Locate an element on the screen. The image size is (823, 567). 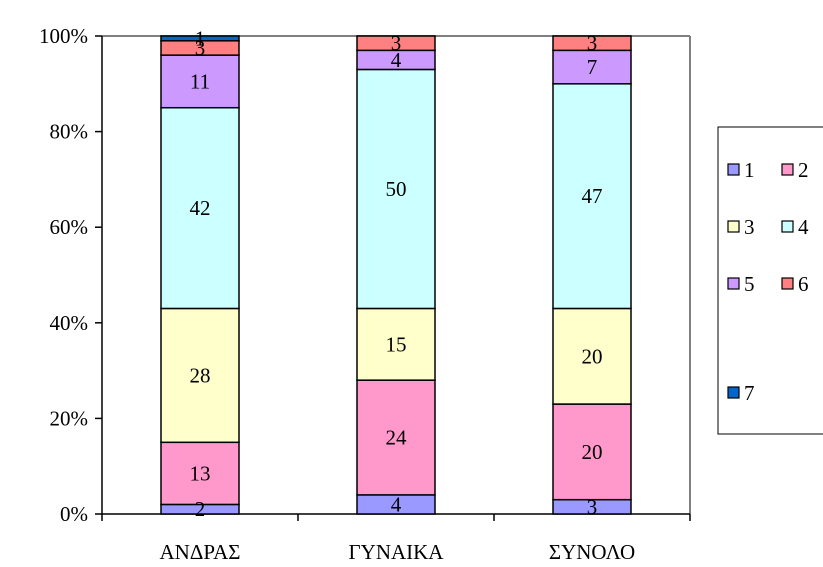
data-label: 50 is located at coordinates (396, 189).